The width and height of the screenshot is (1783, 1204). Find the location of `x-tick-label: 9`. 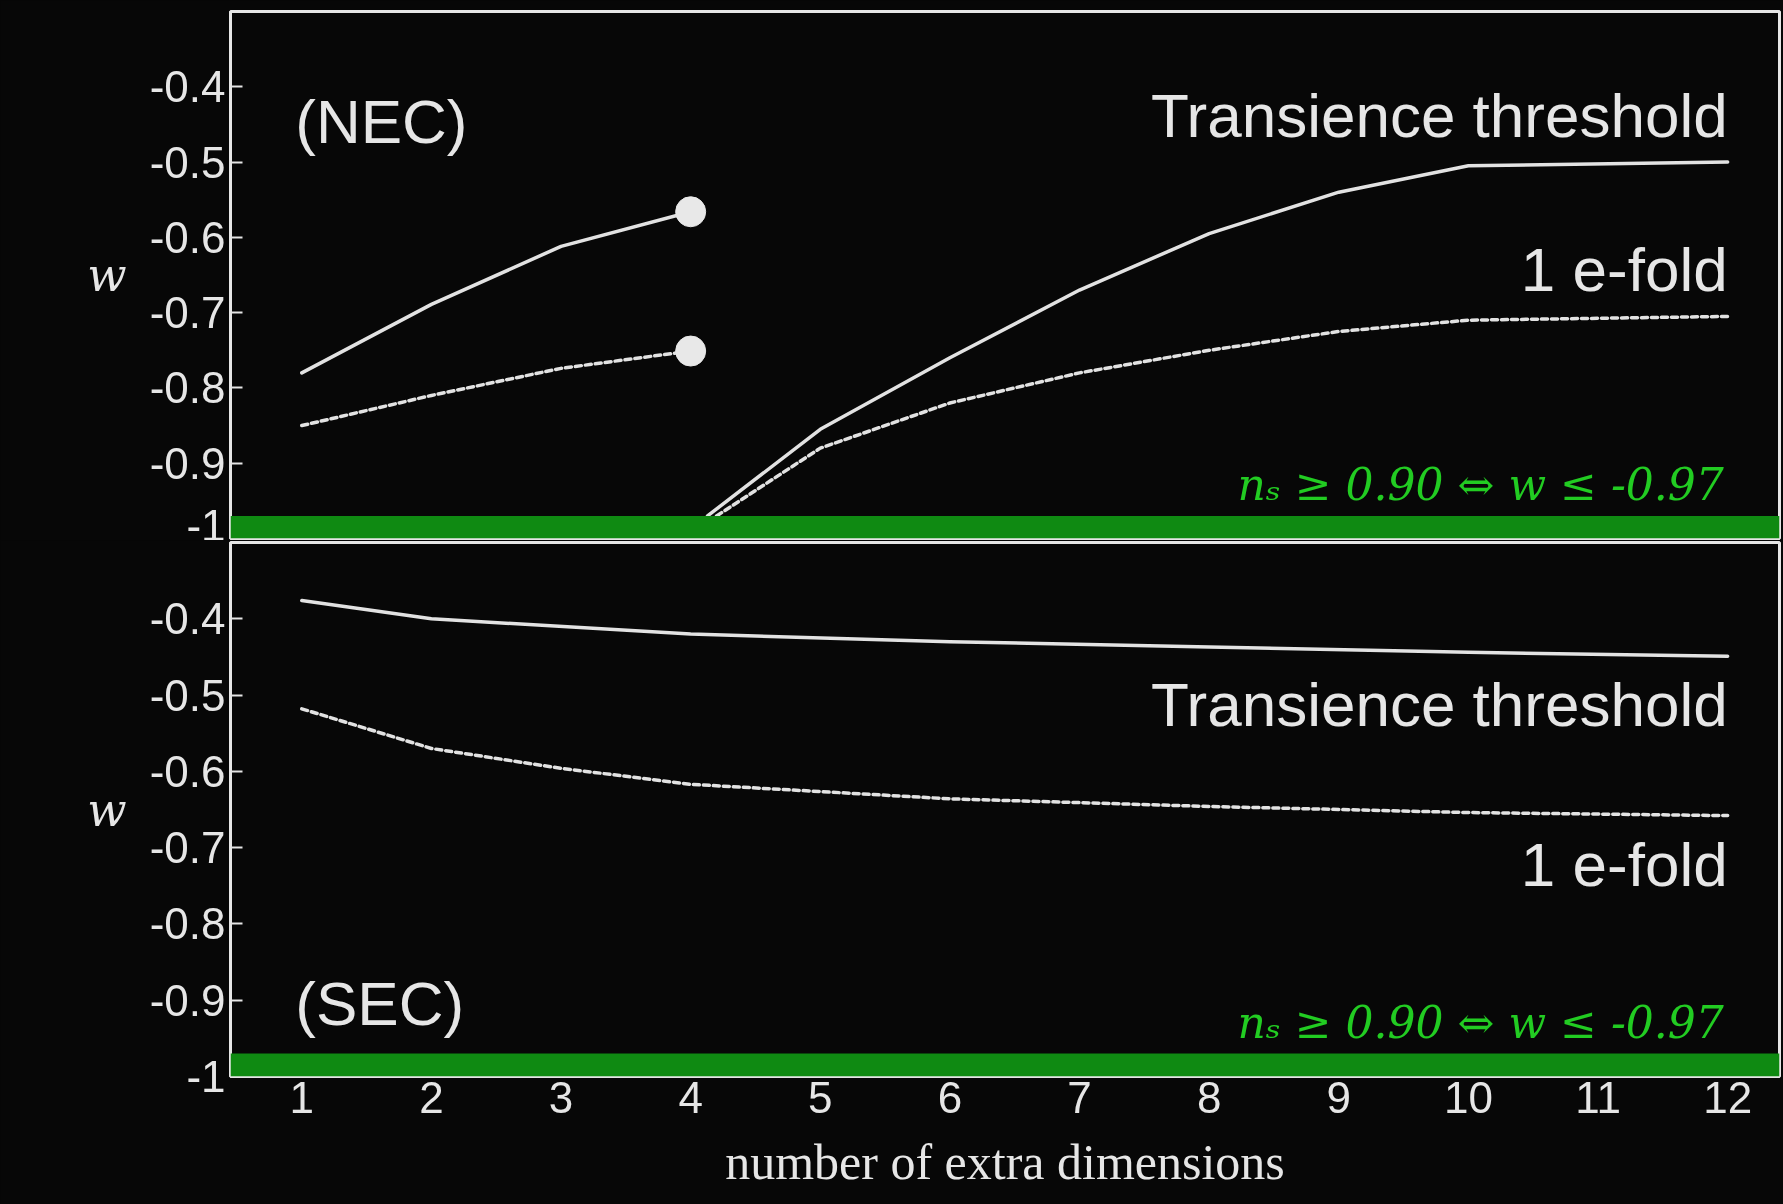

x-tick-label: 9 is located at coordinates (1339, 1097).